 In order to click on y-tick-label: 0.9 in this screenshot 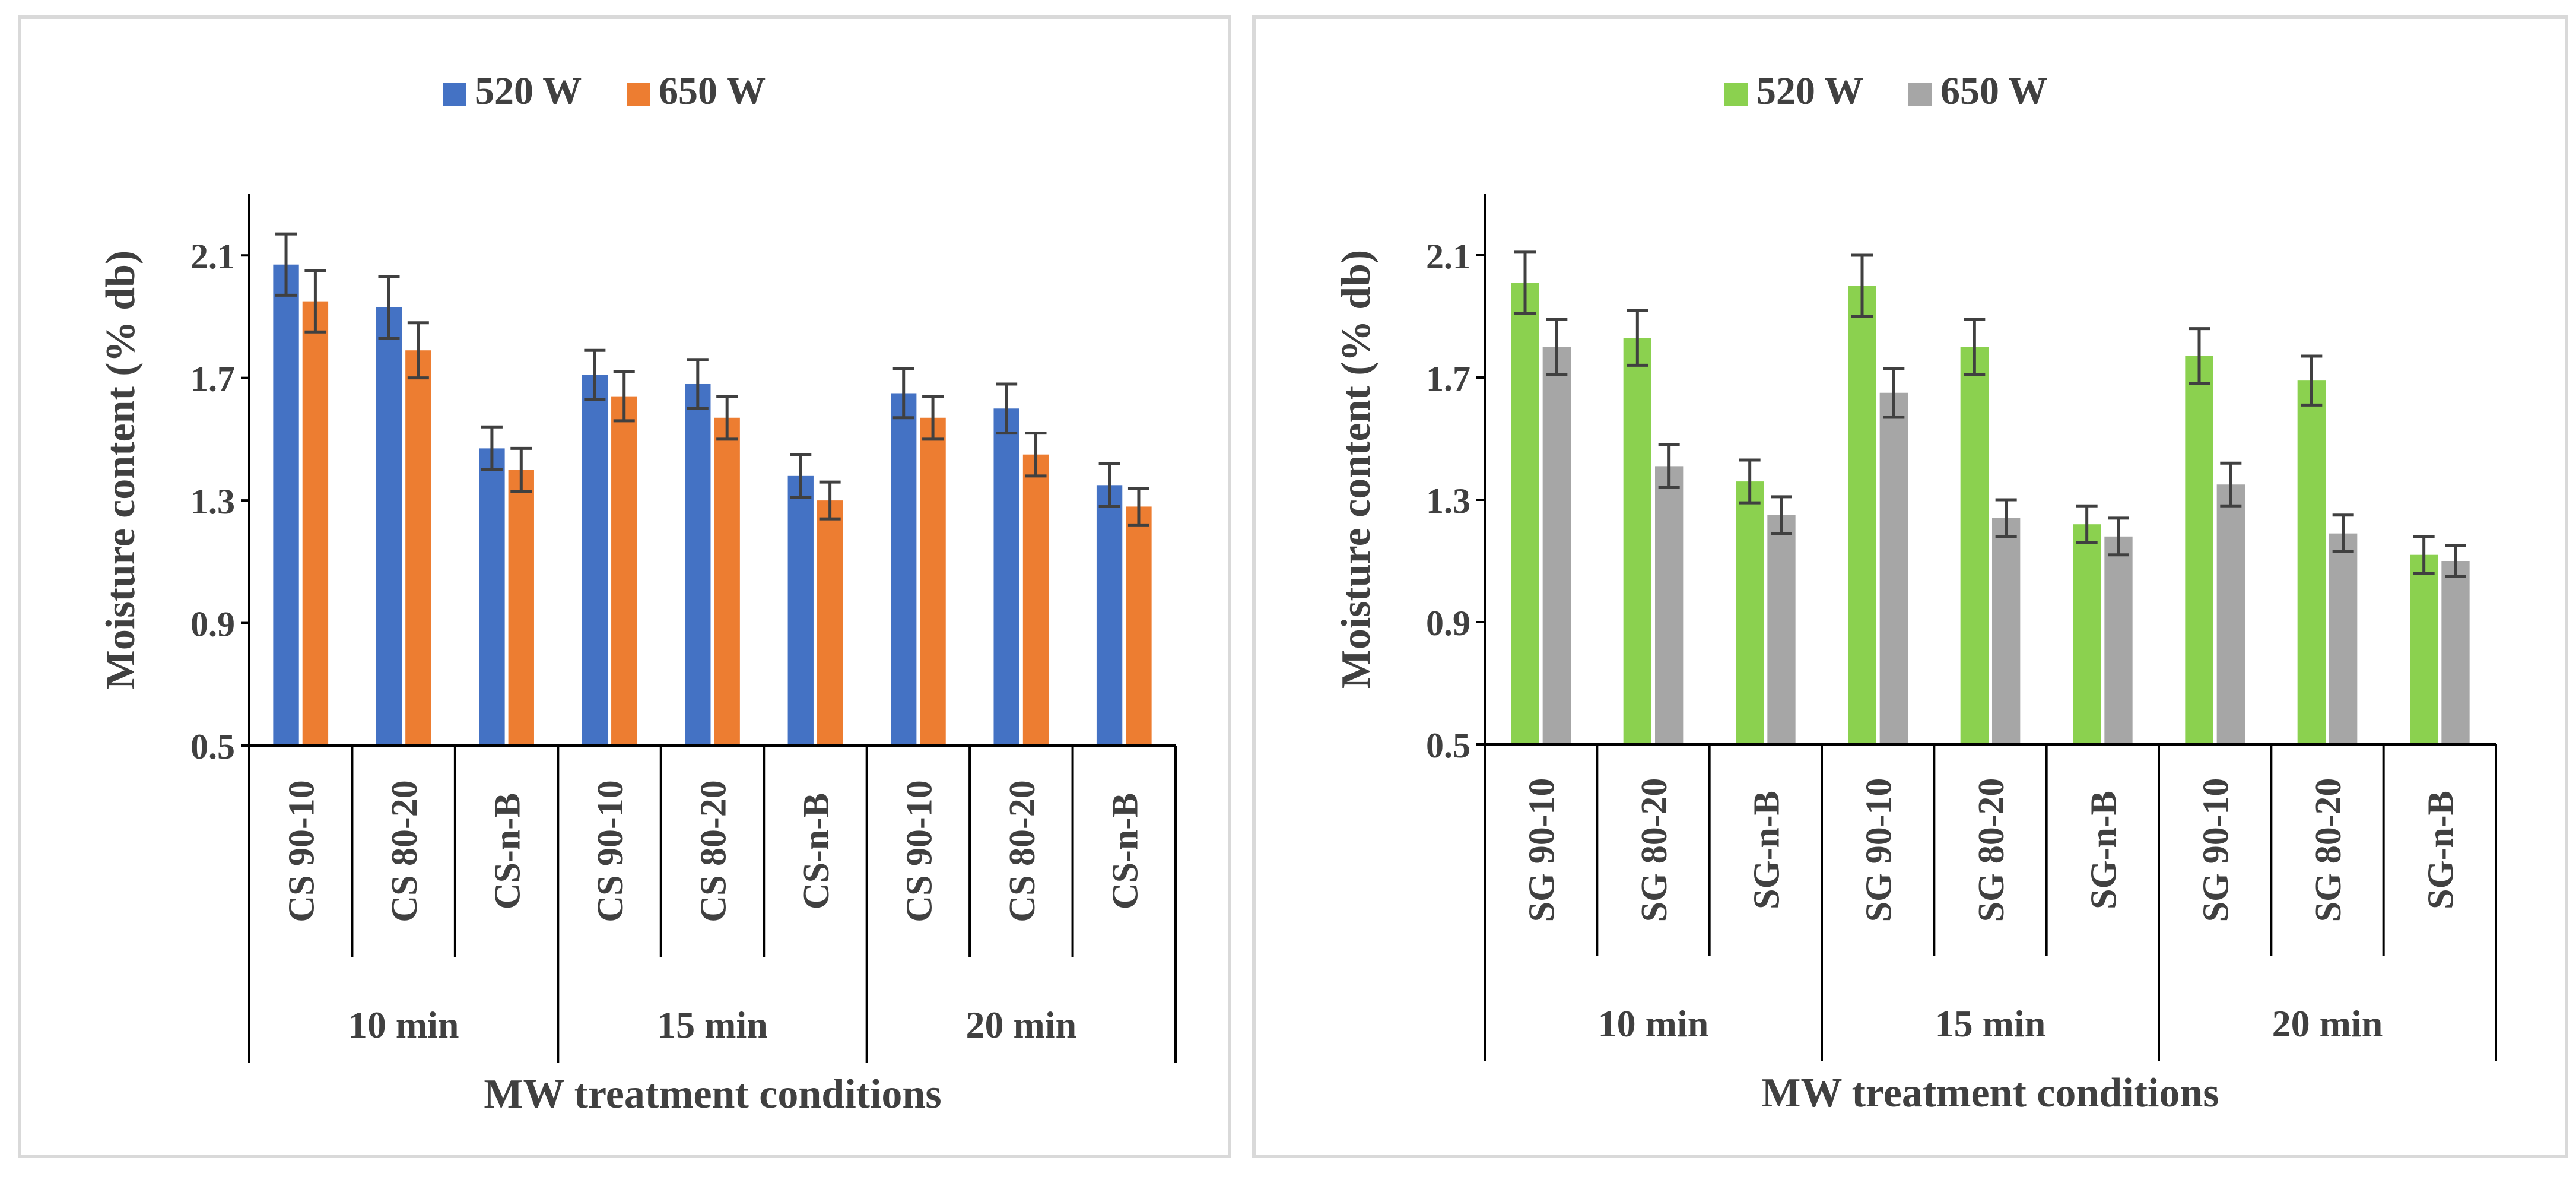, I will do `click(212, 624)`.